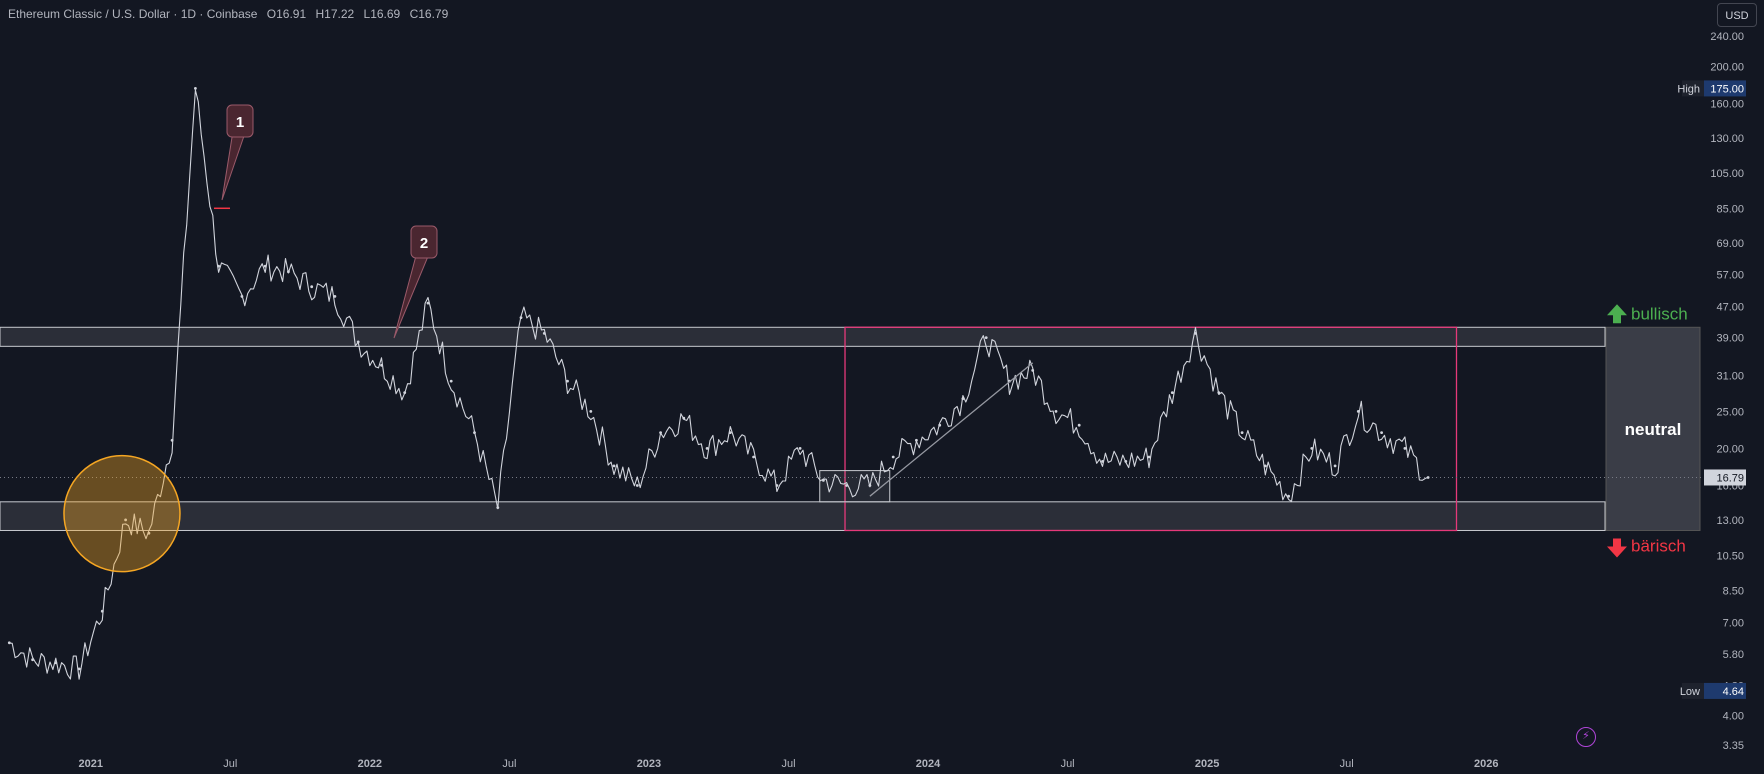 The height and width of the screenshot is (774, 1764). What do you see at coordinates (1733, 692) in the screenshot?
I see `low-badge-value: 4.64` at bounding box center [1733, 692].